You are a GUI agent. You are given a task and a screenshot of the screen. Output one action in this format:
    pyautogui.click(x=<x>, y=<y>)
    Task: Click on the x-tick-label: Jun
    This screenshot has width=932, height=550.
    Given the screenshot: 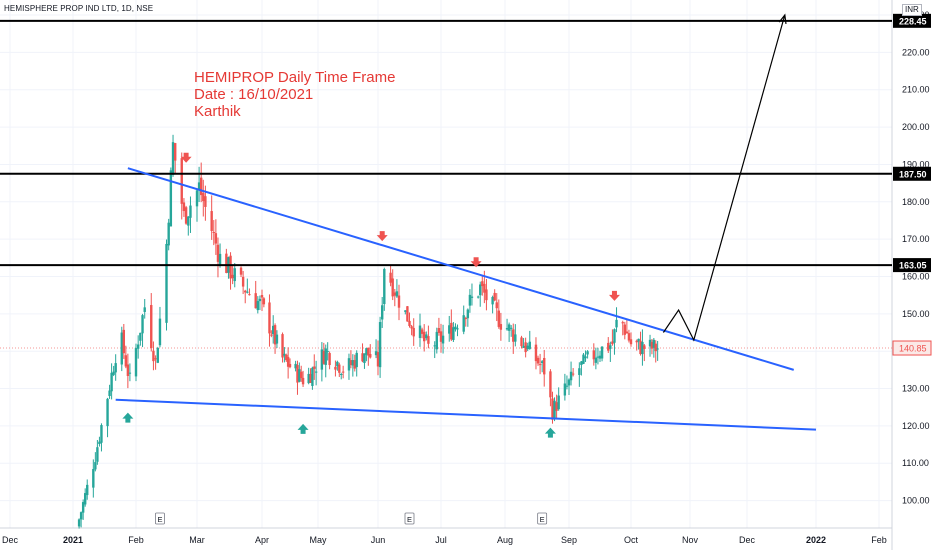 What is the action you would take?
    pyautogui.click(x=378, y=540)
    